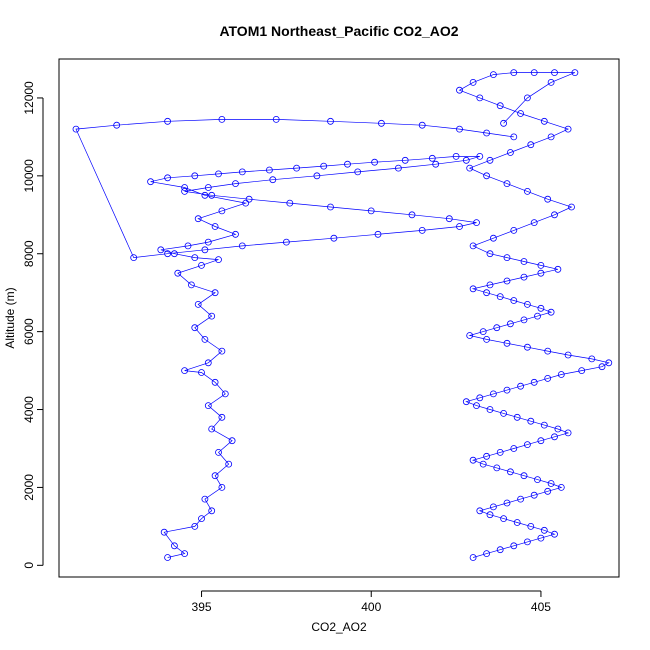  I want to click on y-tick-label: 2000, so click(29, 487).